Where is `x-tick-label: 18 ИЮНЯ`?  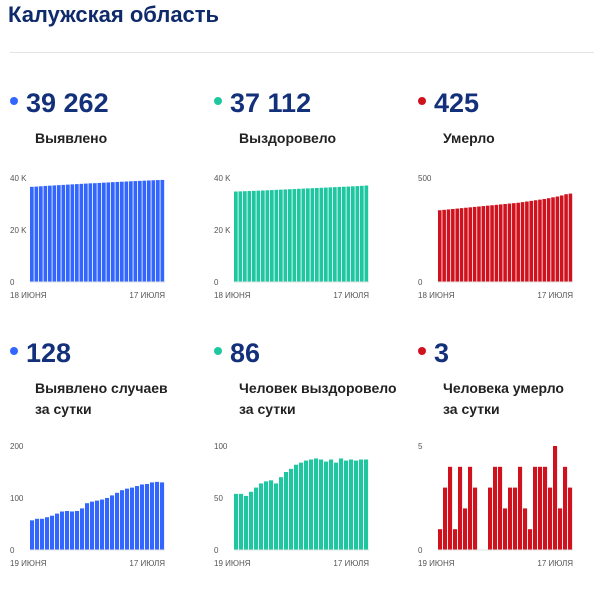
x-tick-label: 18 ИЮНЯ is located at coordinates (232, 295).